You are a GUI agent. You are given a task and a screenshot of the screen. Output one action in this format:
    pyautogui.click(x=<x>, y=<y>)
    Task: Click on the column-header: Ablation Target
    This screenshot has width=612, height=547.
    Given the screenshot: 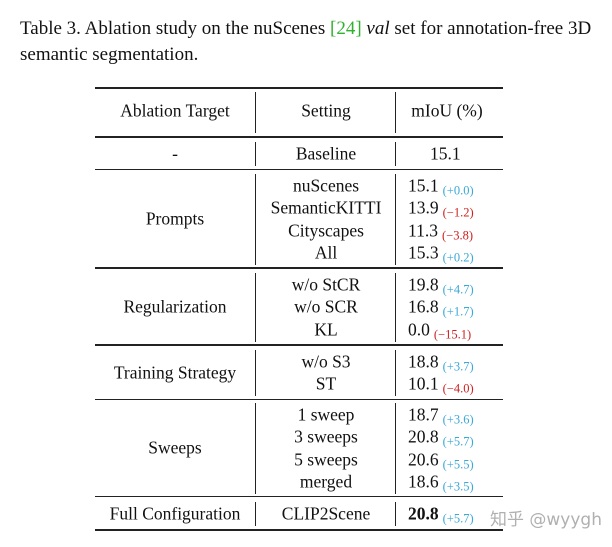 What is the action you would take?
    pyautogui.click(x=175, y=110)
    